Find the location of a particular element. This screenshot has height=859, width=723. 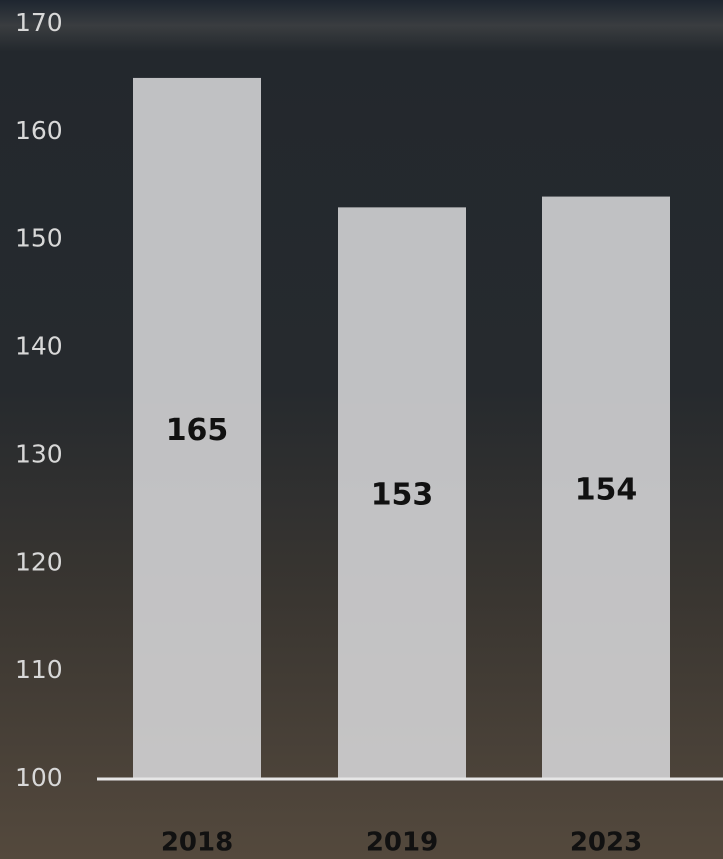

y-tick-label: 100 is located at coordinates (39, 777).